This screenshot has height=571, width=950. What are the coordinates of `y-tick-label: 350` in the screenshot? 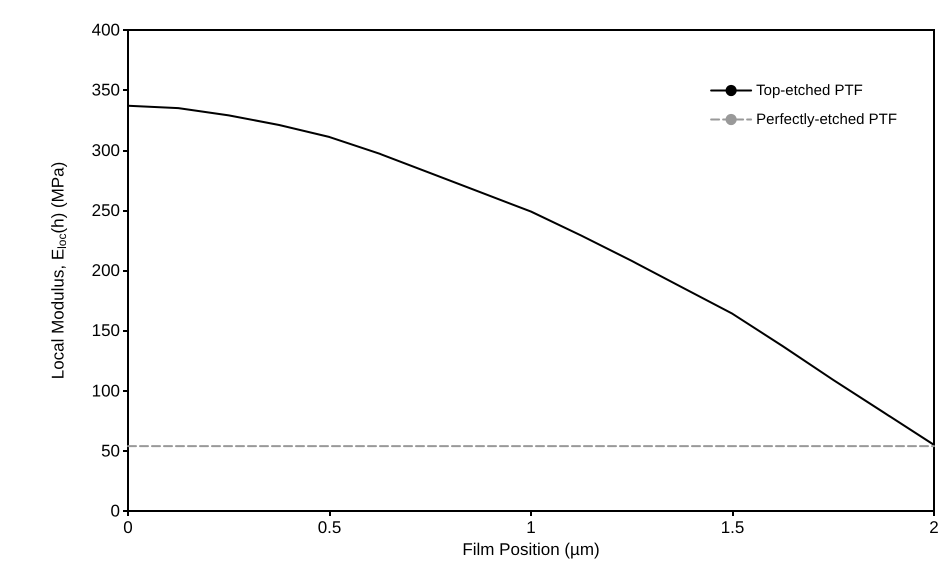 It's located at (106, 90).